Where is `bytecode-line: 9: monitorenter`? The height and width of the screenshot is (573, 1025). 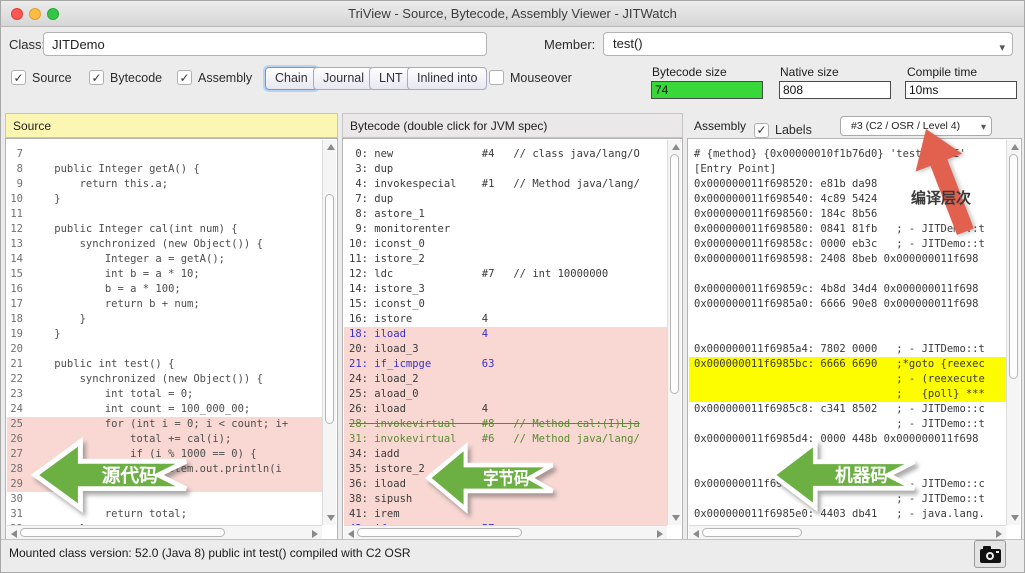
bytecode-line: 9: monitorenter is located at coordinates (505, 229).